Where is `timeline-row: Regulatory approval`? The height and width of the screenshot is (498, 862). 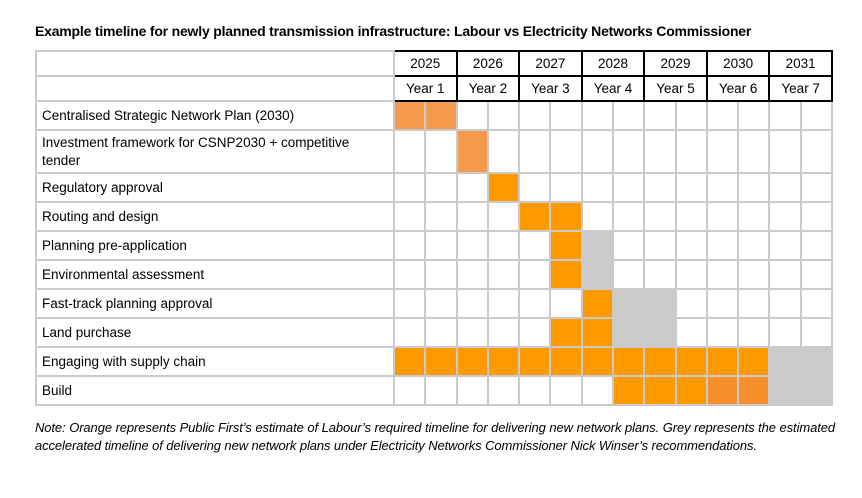 timeline-row: Regulatory approval is located at coordinates (434, 188).